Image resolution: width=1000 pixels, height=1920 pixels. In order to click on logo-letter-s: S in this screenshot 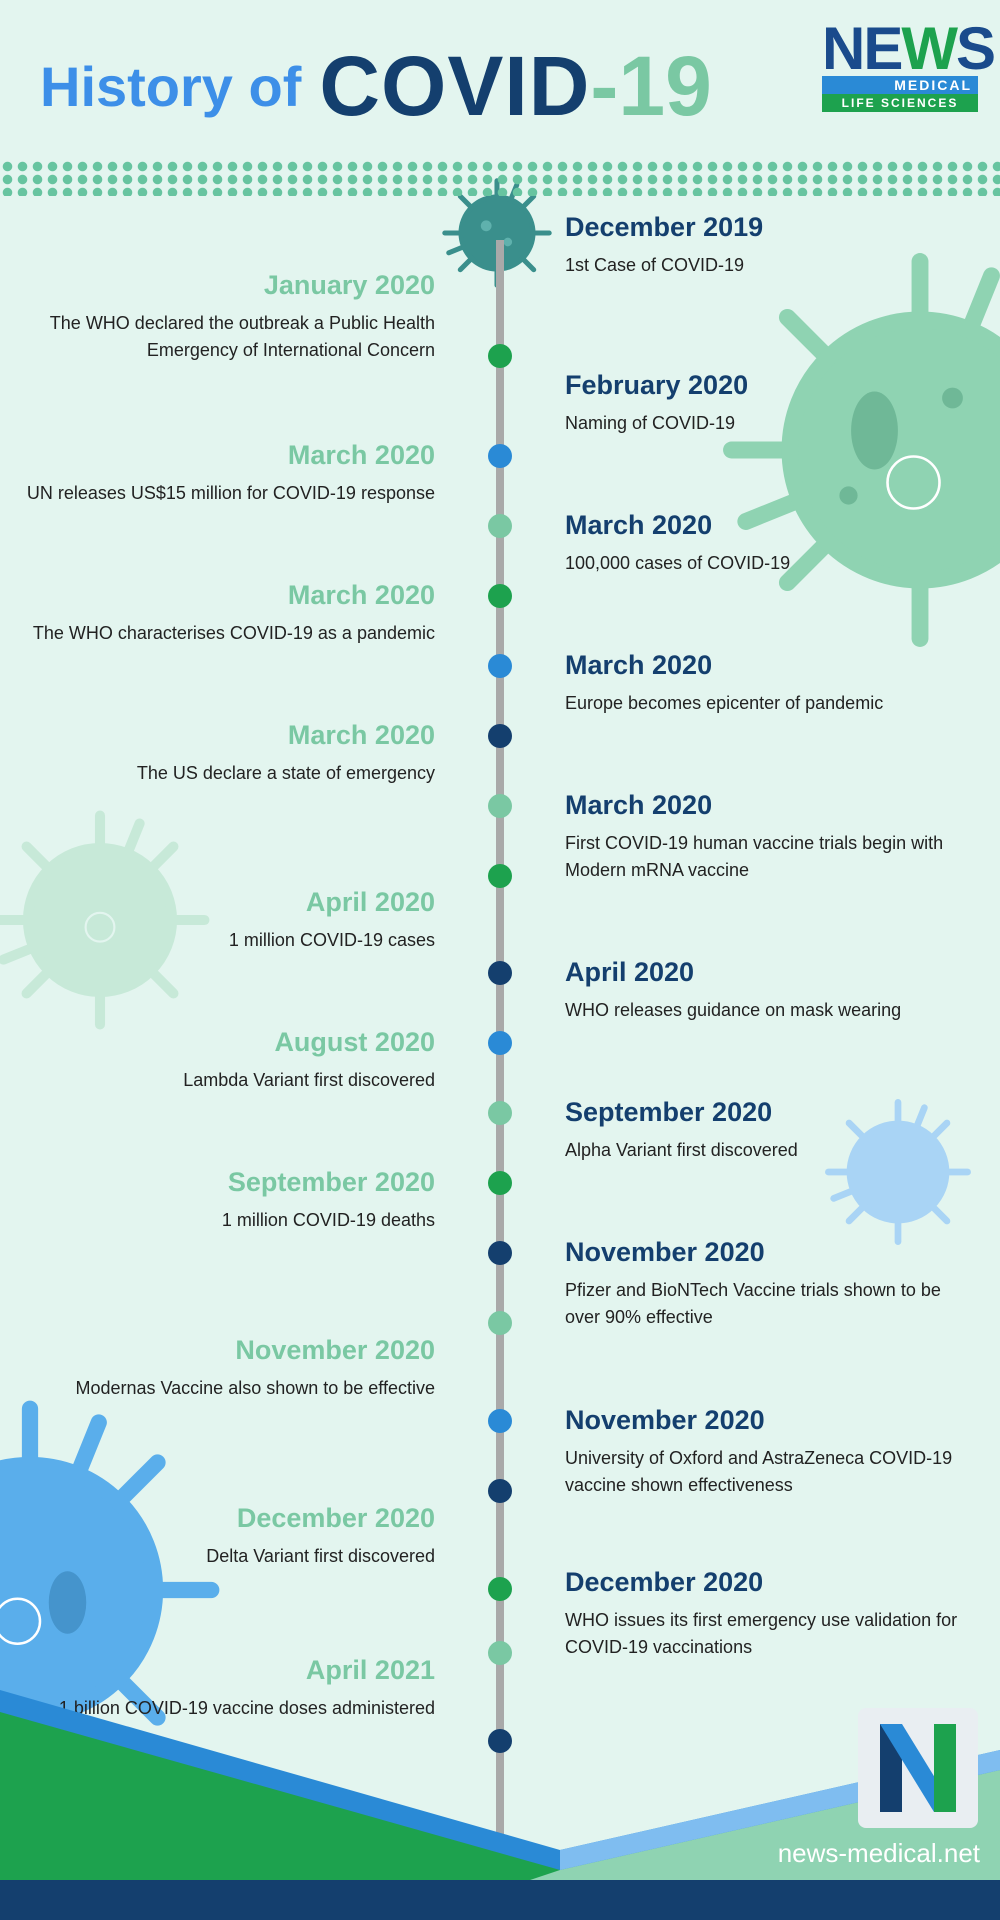, I will do `click(976, 48)`.